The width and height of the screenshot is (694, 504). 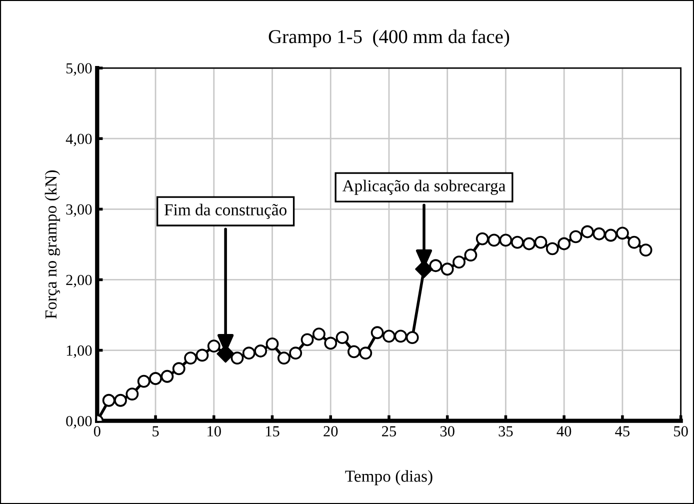 What do you see at coordinates (79, 210) in the screenshot?
I see `y-tick-label: 3,00` at bounding box center [79, 210].